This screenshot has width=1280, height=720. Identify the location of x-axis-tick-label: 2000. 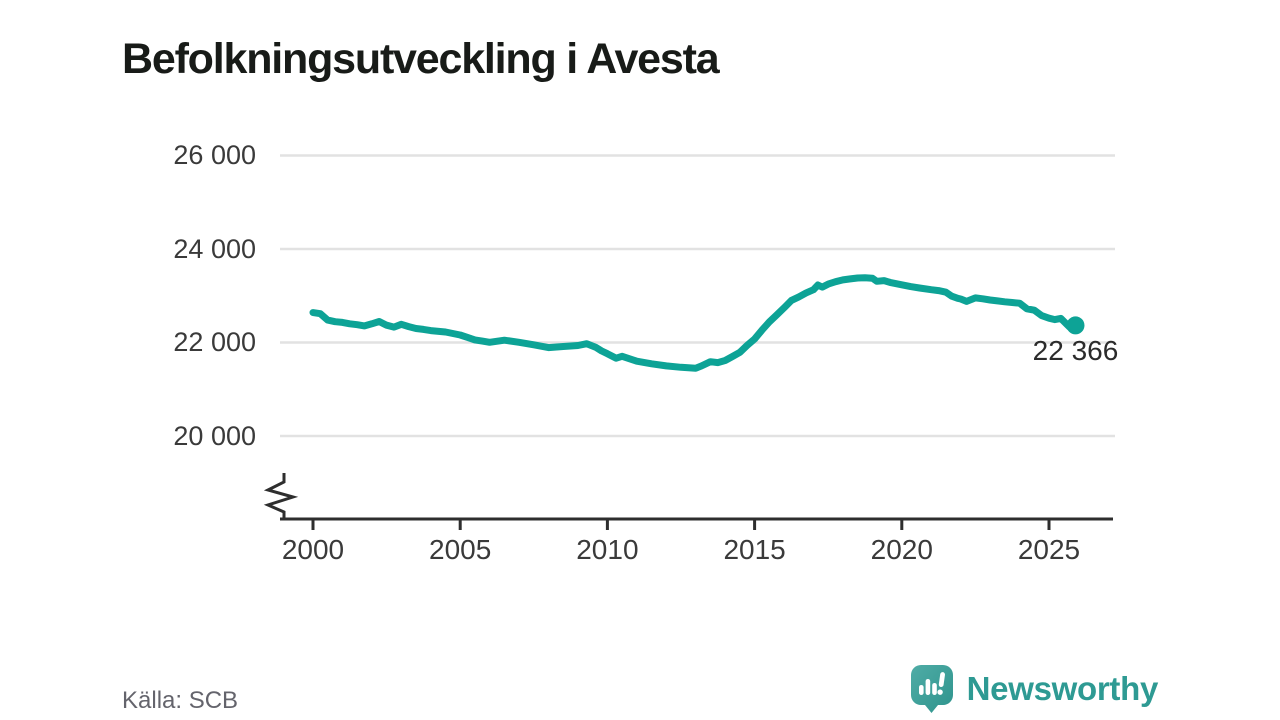
(313, 549).